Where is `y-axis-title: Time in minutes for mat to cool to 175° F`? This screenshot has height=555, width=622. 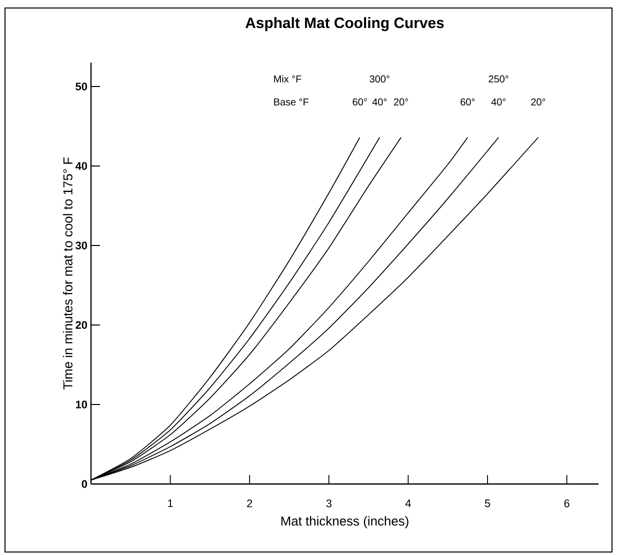 y-axis-title: Time in minutes for mat to cool to 175° F is located at coordinates (67, 273).